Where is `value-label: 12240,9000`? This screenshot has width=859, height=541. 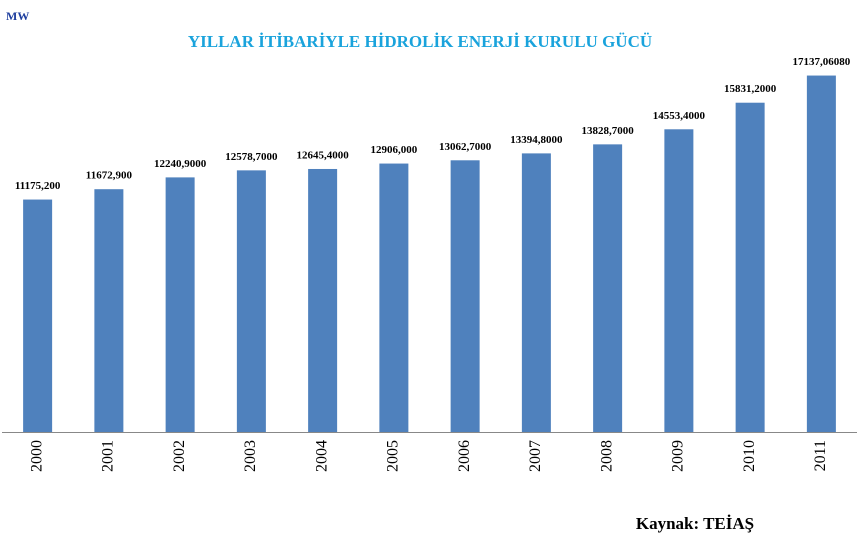 value-label: 12240,9000 is located at coordinates (180, 164).